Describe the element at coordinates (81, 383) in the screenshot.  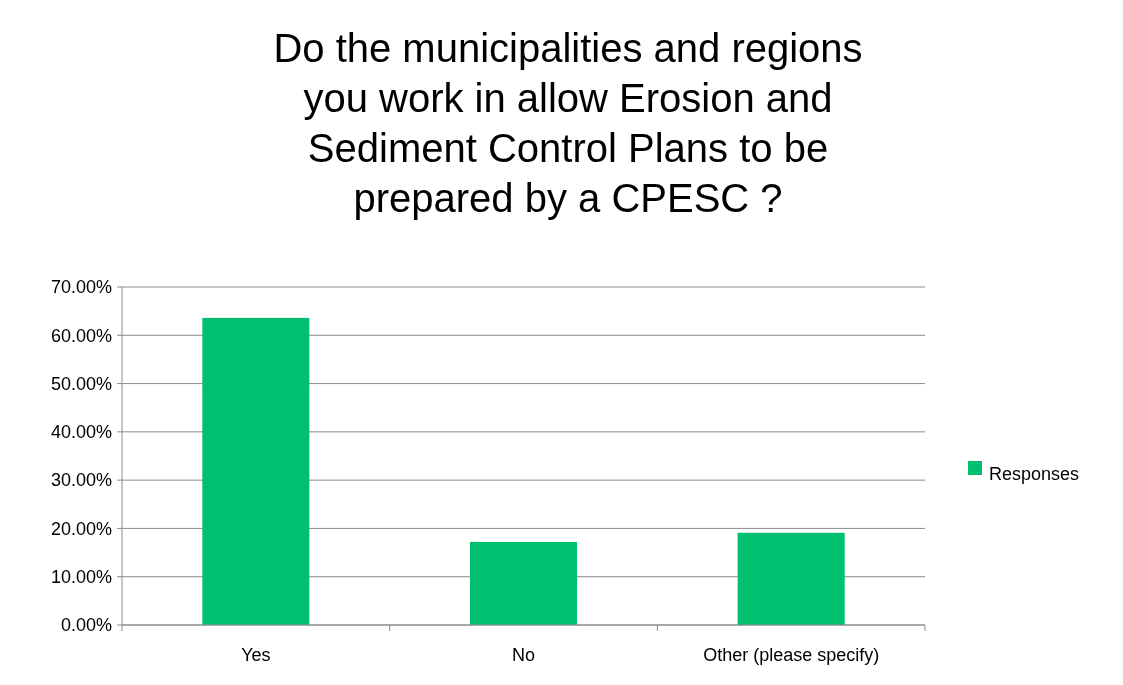
I see `y-tick-label: 50.00%` at that location.